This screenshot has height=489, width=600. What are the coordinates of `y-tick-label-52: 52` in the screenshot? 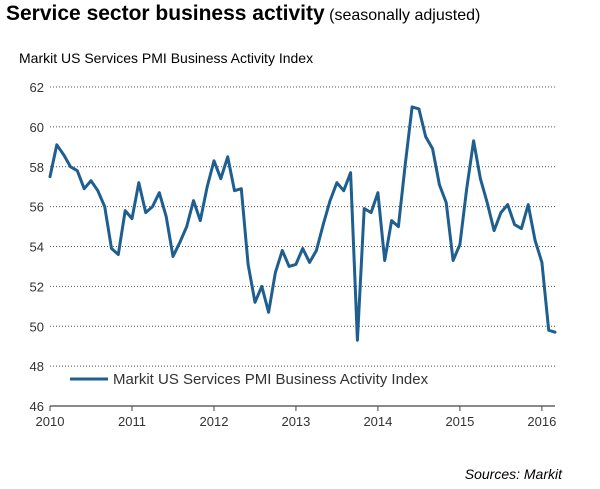 It's located at (37, 286).